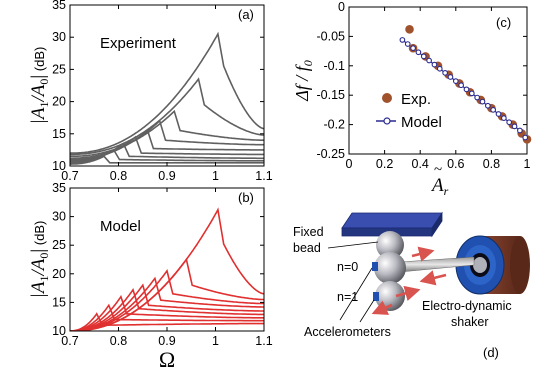  Describe the element at coordinates (438, 170) in the screenshot. I see `x-axis-label-tilde: ~` at that location.